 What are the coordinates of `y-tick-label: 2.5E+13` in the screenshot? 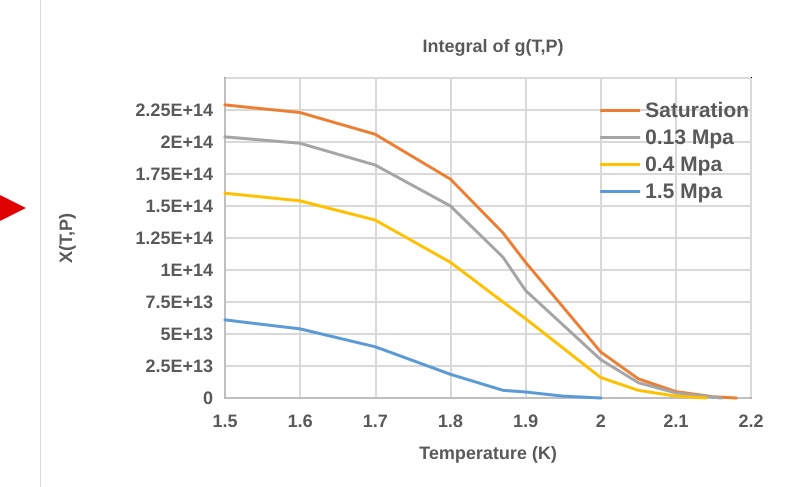 It's located at (179, 366).